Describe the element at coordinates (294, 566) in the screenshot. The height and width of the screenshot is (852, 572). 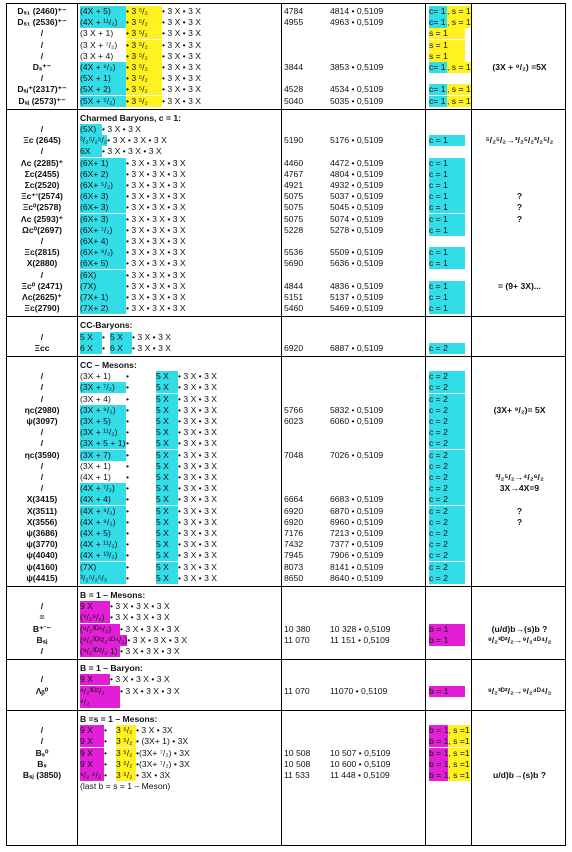
I see `measured-mass: 8073` at that location.